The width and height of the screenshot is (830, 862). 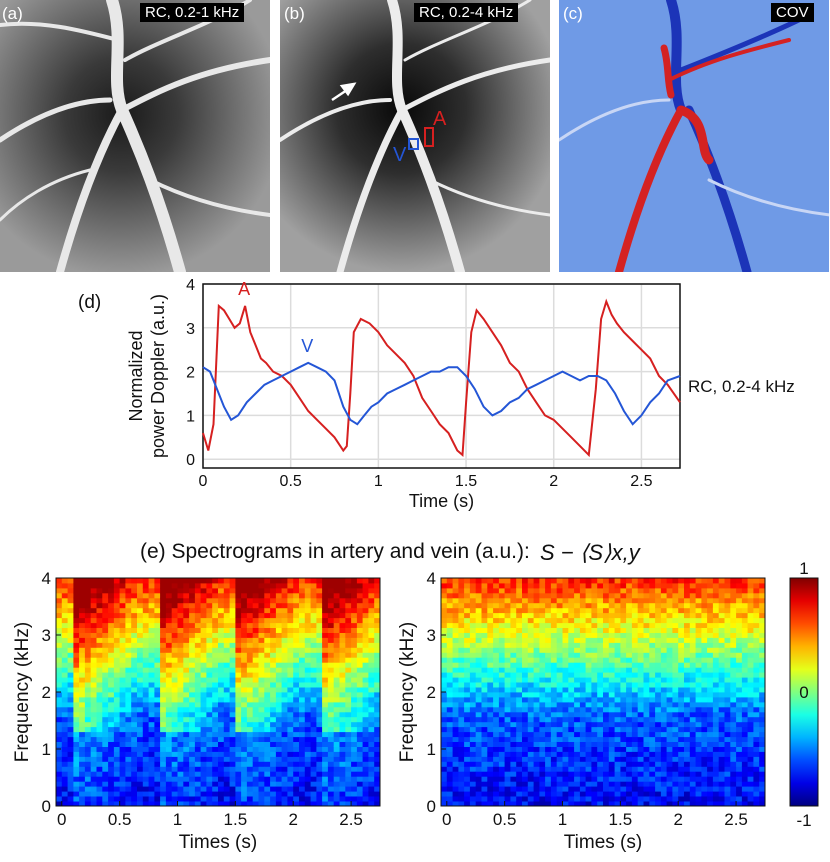 I want to click on image-panel-a, so click(x=135, y=136).